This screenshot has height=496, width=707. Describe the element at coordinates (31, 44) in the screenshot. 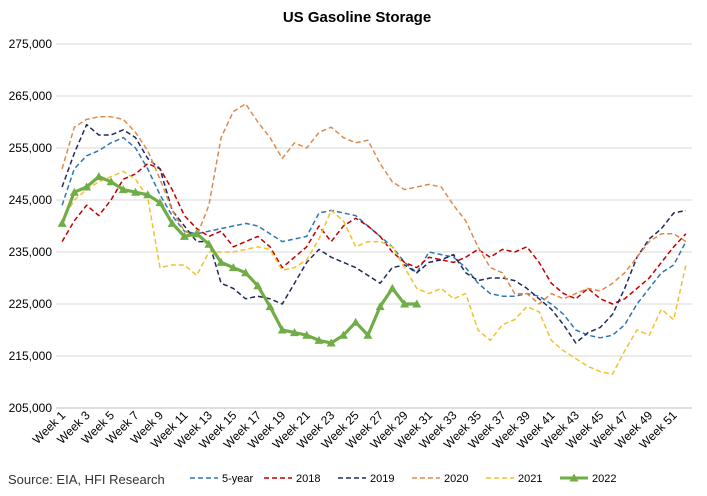

I see `y-tick-label: 275,000` at that location.